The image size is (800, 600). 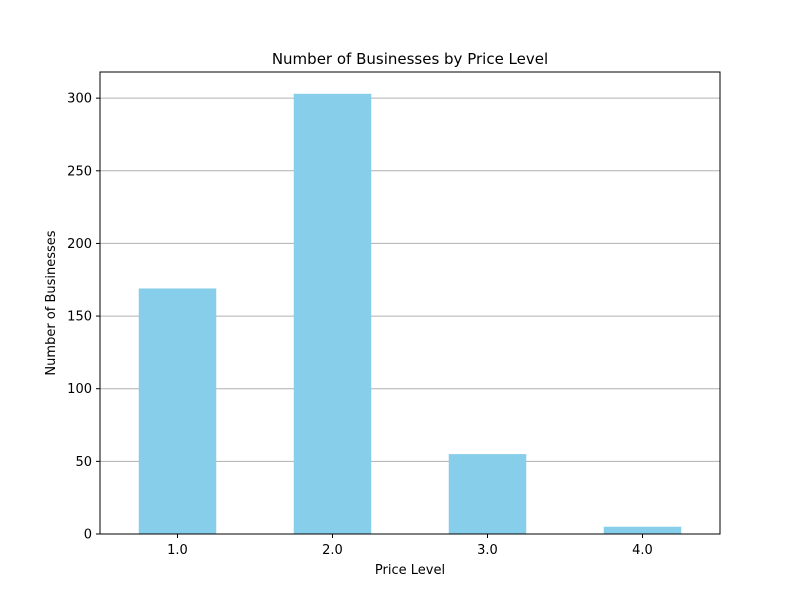 What do you see at coordinates (487, 550) in the screenshot?
I see `x-tick-label: 3.0` at bounding box center [487, 550].